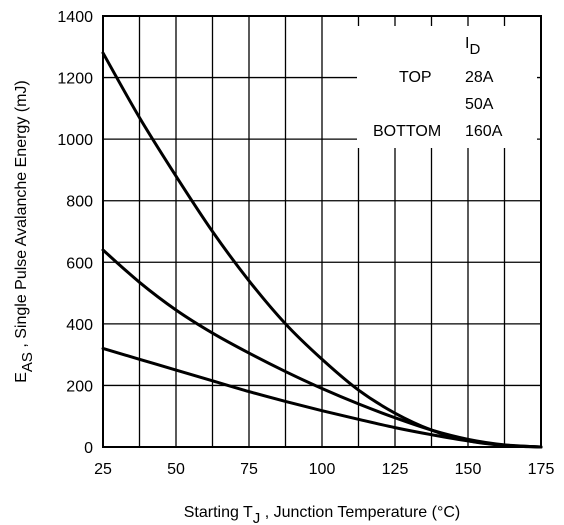  I want to click on x-tick-label: 50, so click(176, 469).